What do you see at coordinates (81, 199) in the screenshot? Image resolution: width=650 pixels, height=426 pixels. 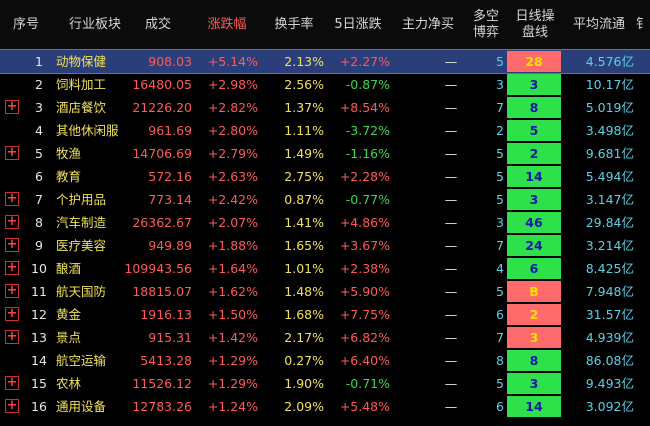 I see `sector-name: 个护用品` at bounding box center [81, 199].